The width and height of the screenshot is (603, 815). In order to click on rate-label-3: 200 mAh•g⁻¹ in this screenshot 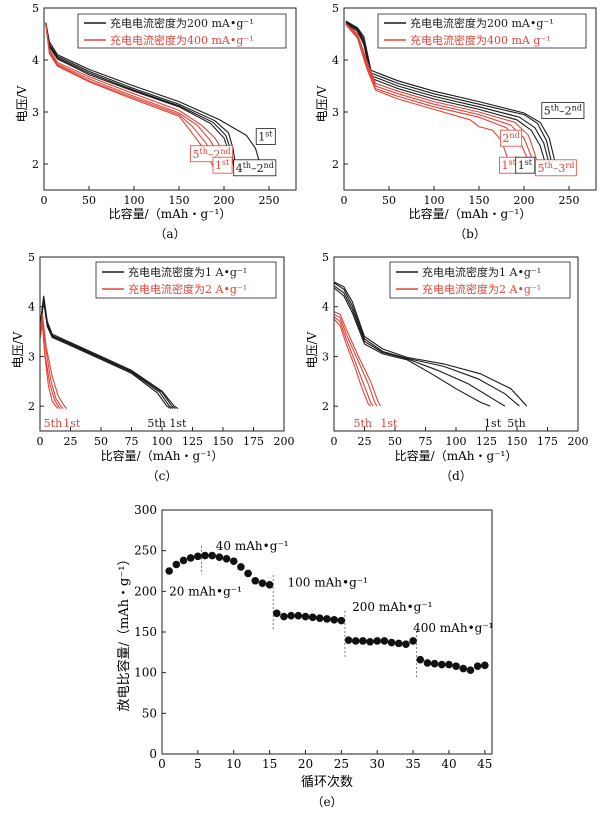, I will do `click(392, 607)`.